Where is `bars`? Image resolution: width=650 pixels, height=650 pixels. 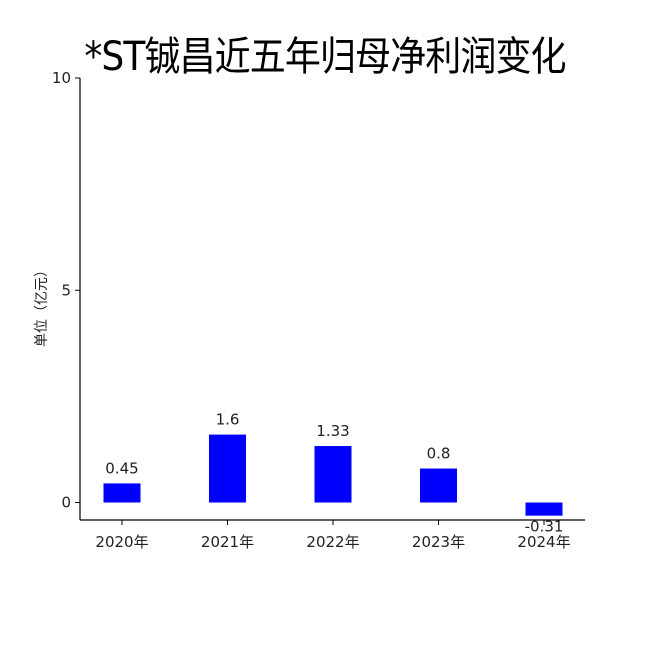
bars is located at coordinates (333, 475).